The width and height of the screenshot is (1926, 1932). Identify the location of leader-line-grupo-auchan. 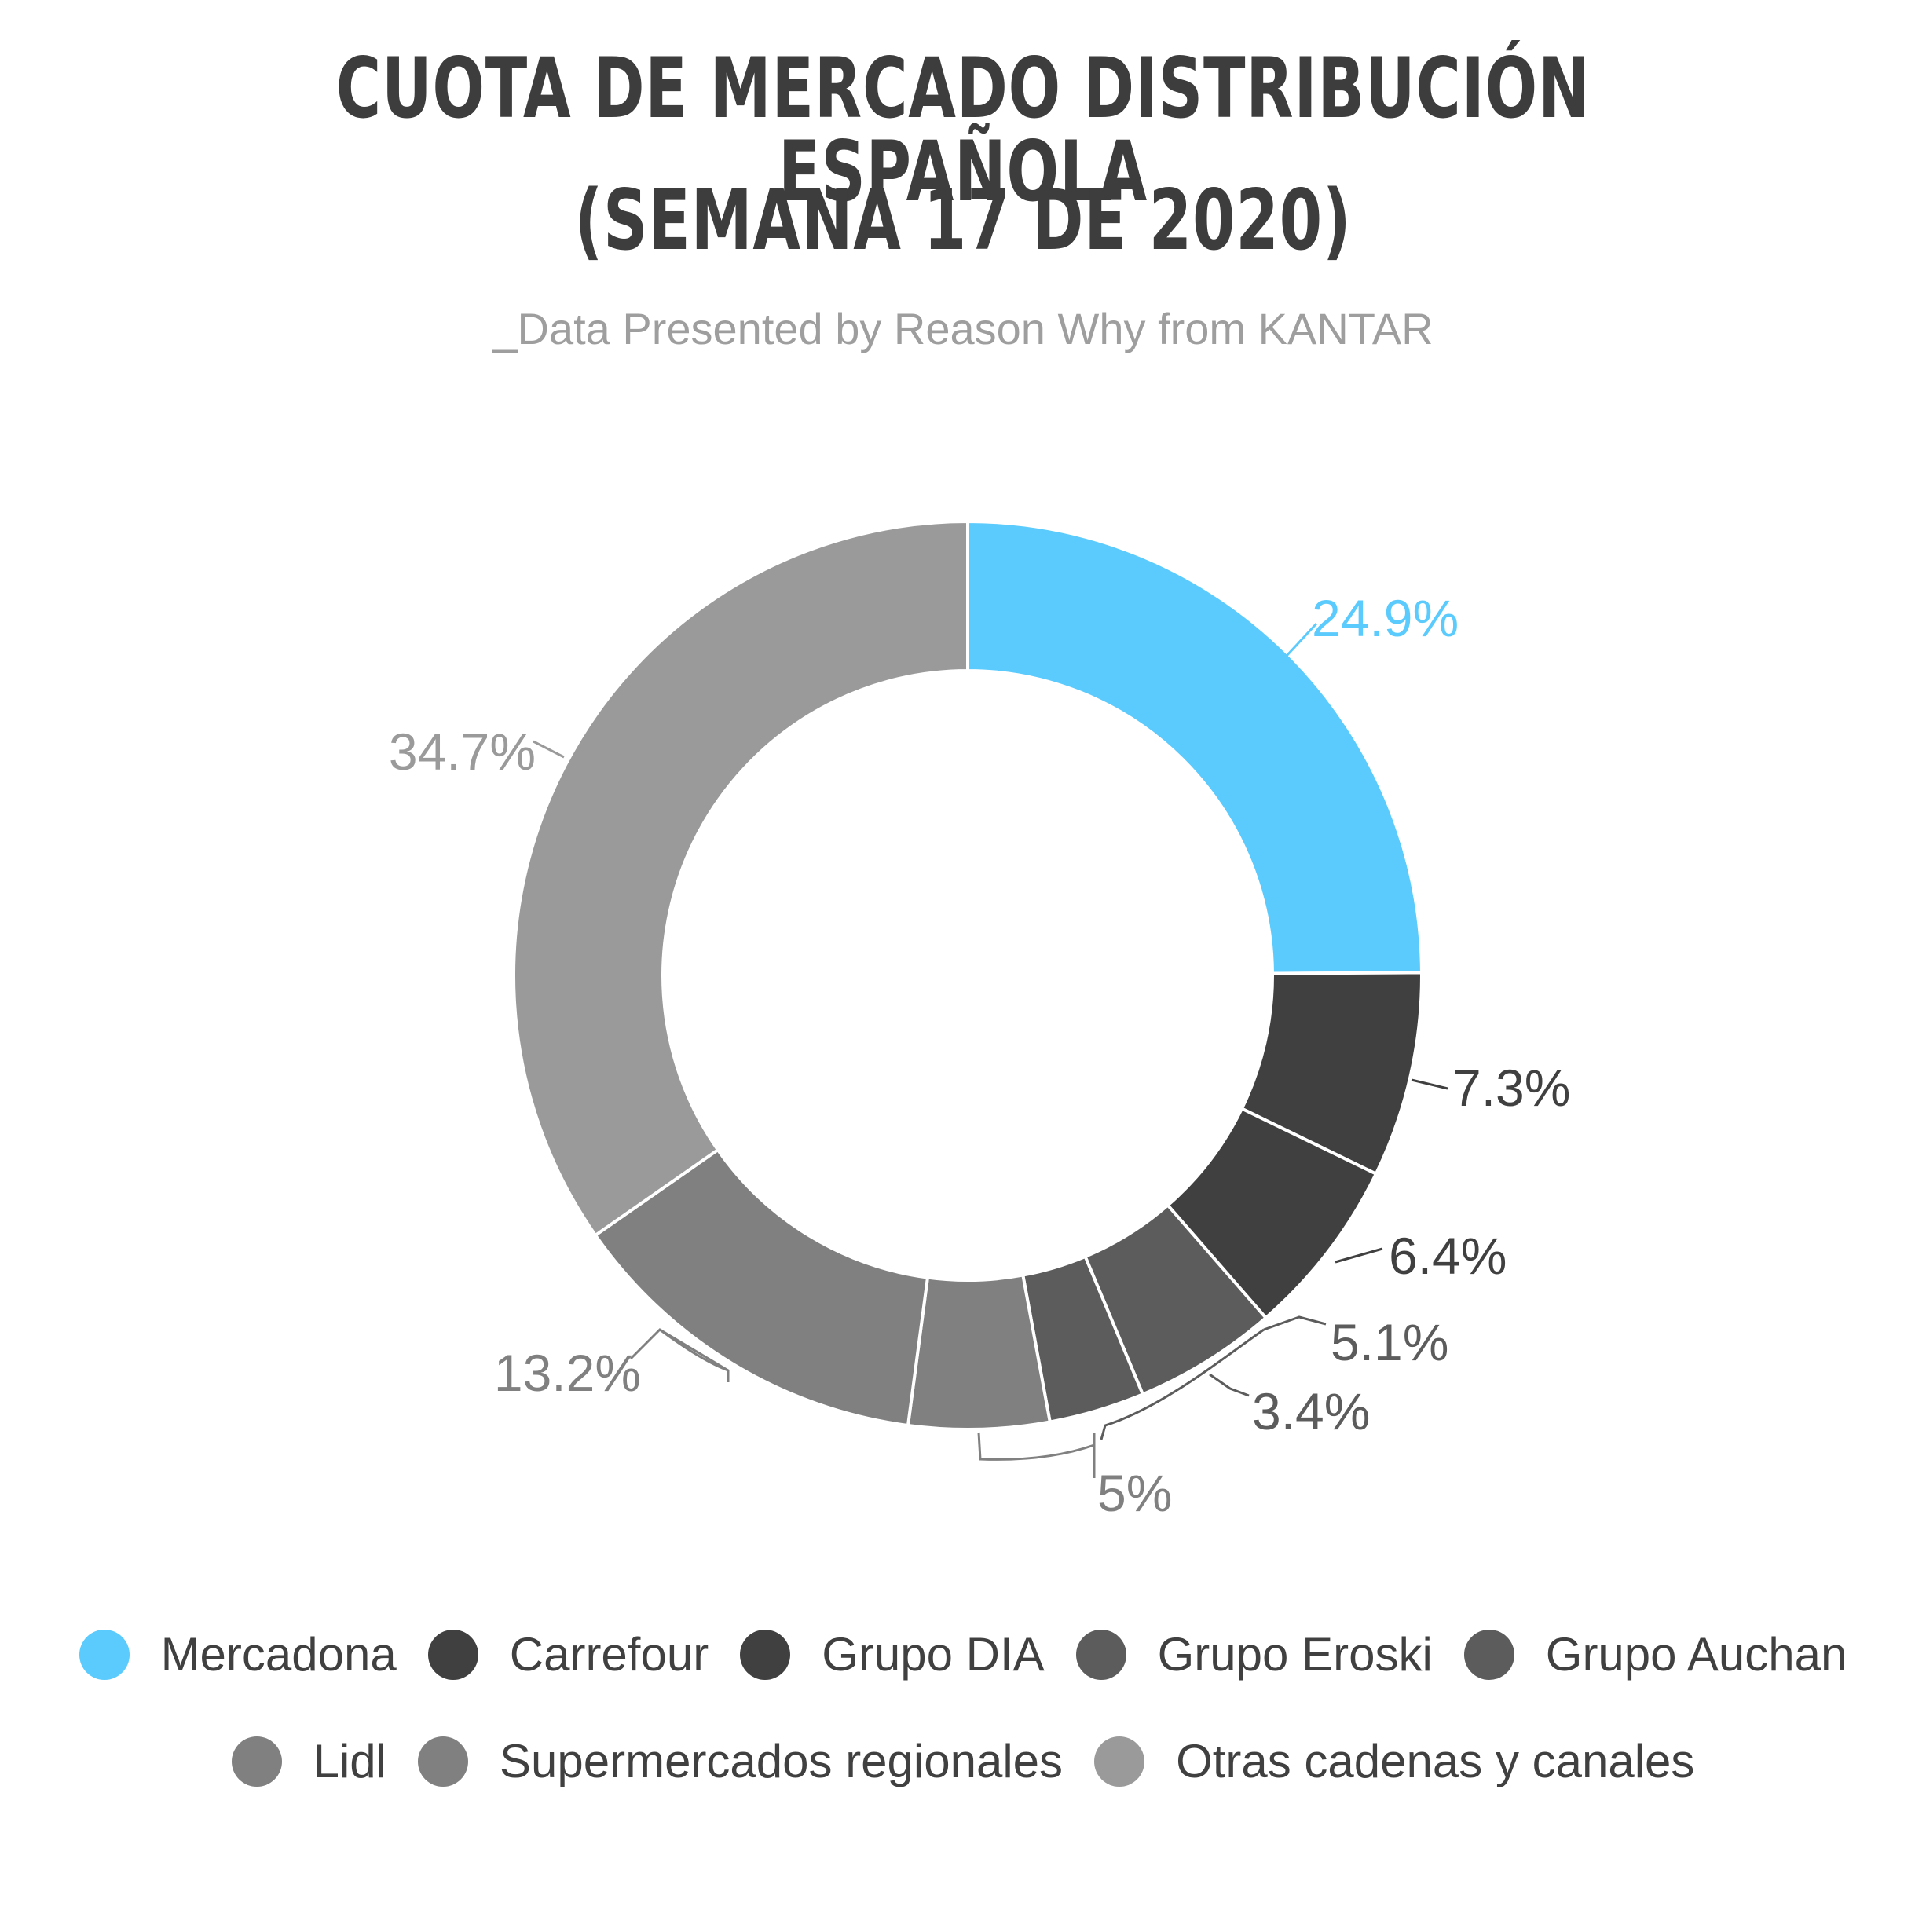
(1229, 1385).